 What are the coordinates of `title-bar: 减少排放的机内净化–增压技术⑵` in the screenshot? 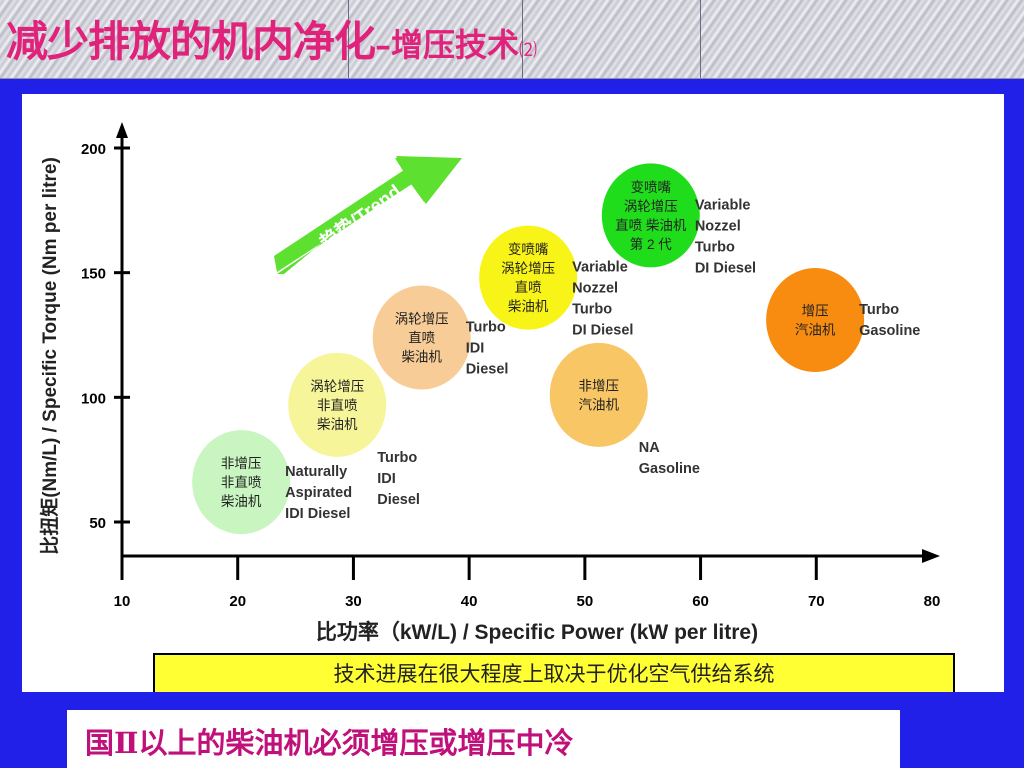 It's located at (512, 39).